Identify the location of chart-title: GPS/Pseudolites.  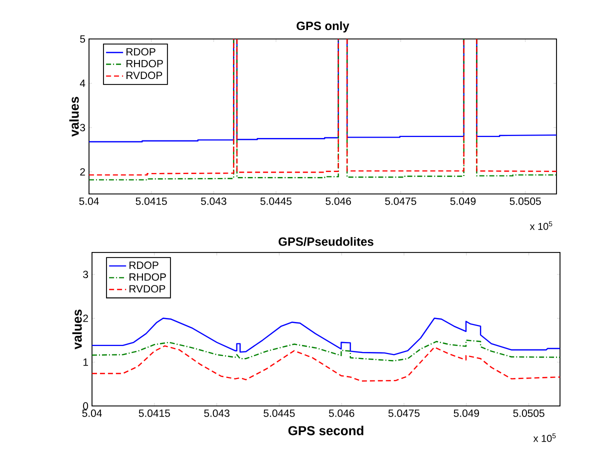
(326, 241).